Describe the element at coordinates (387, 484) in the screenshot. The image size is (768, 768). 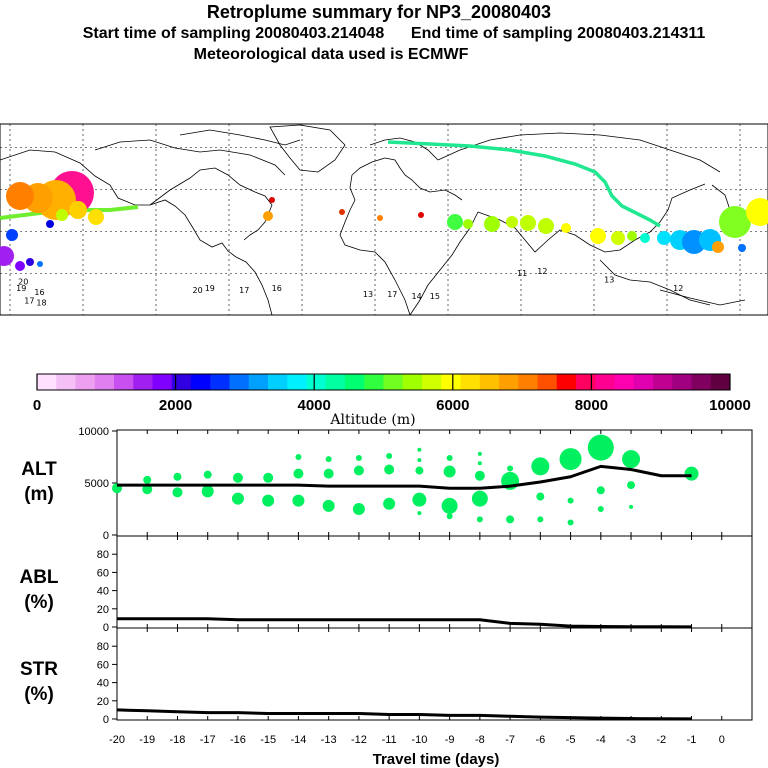
I see `panel-alt: 0 5000 10000 ALT (m)` at that location.